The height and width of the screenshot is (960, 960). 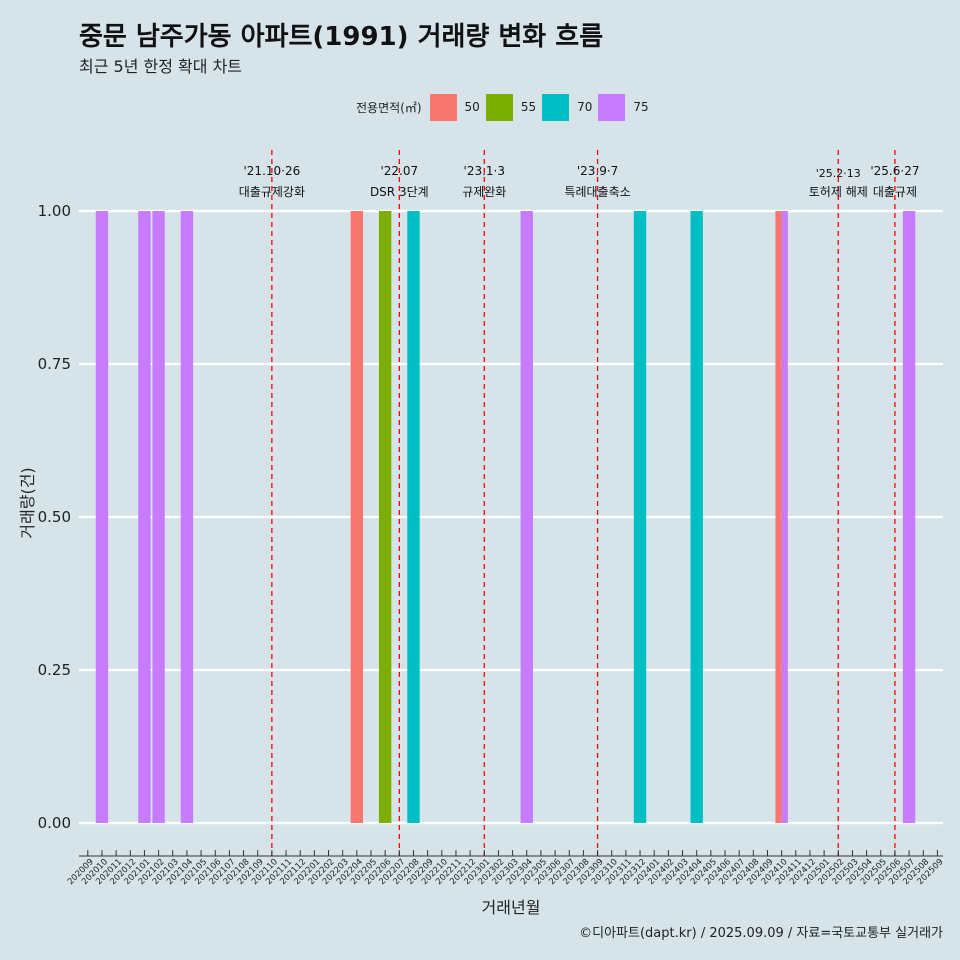 I want to click on legend-item-55: 55, so click(x=511, y=107).